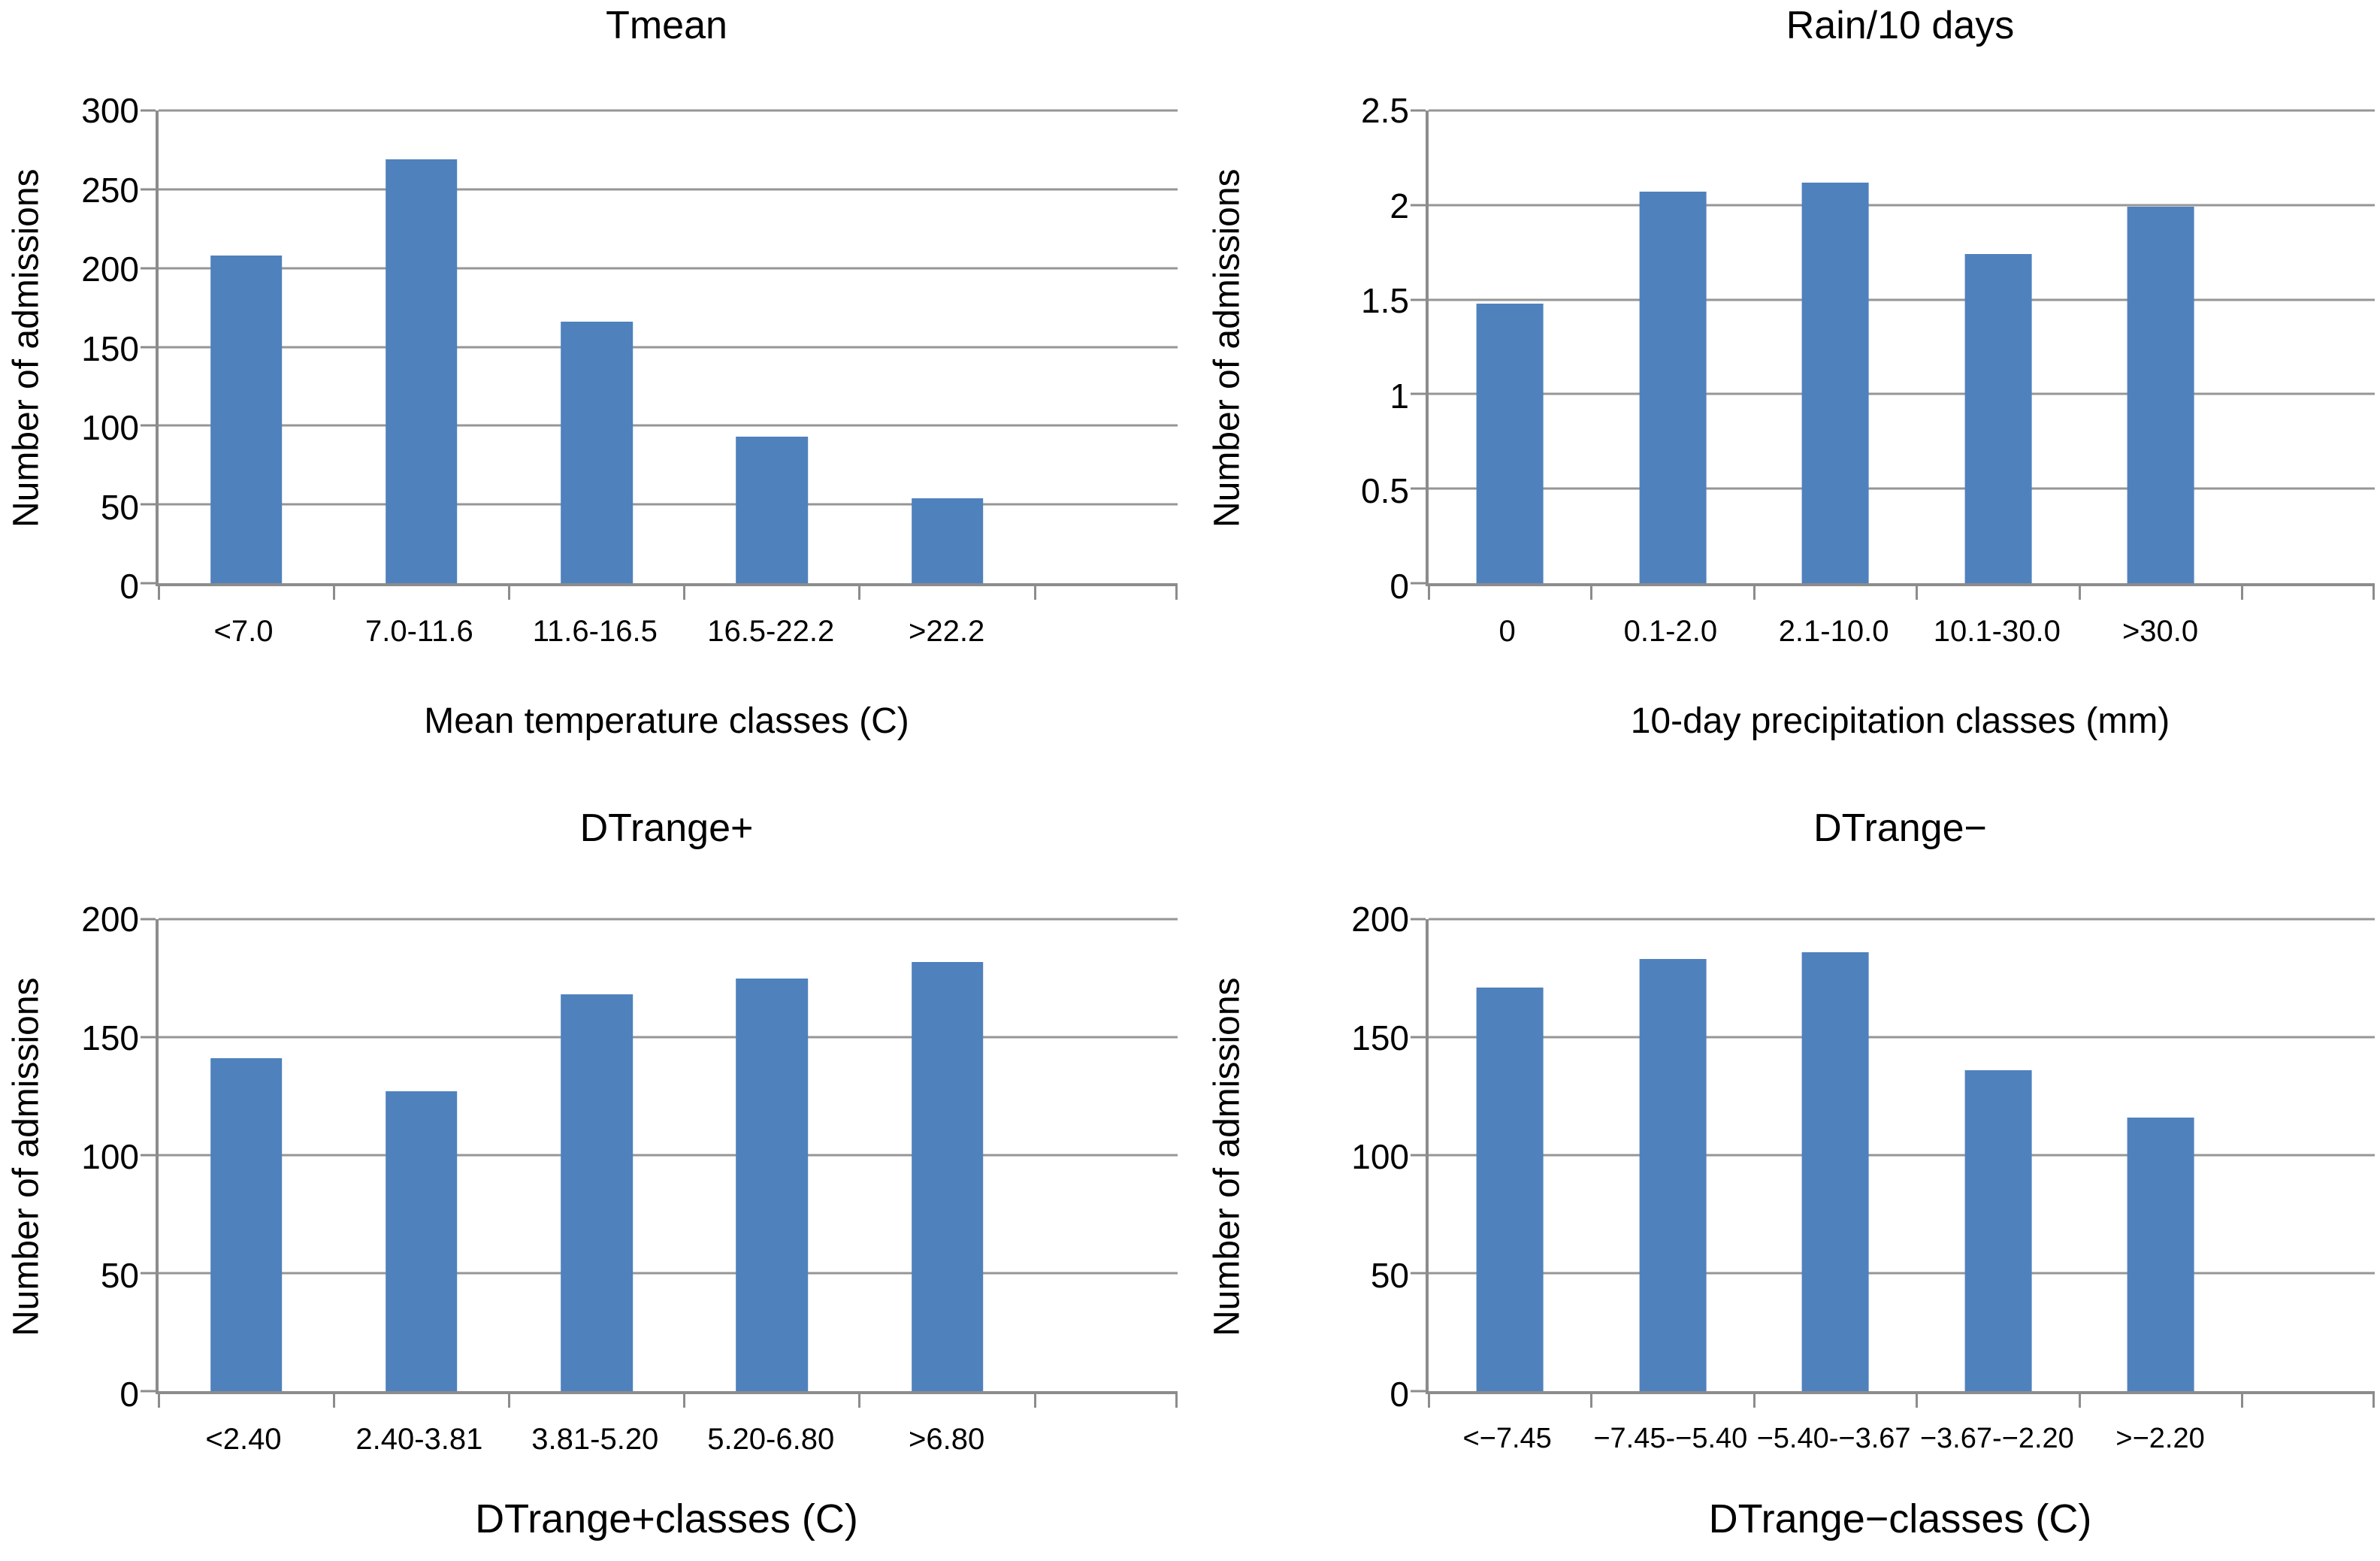  Describe the element at coordinates (110, 1037) in the screenshot. I see `y-axis-tick-label: 150` at that location.